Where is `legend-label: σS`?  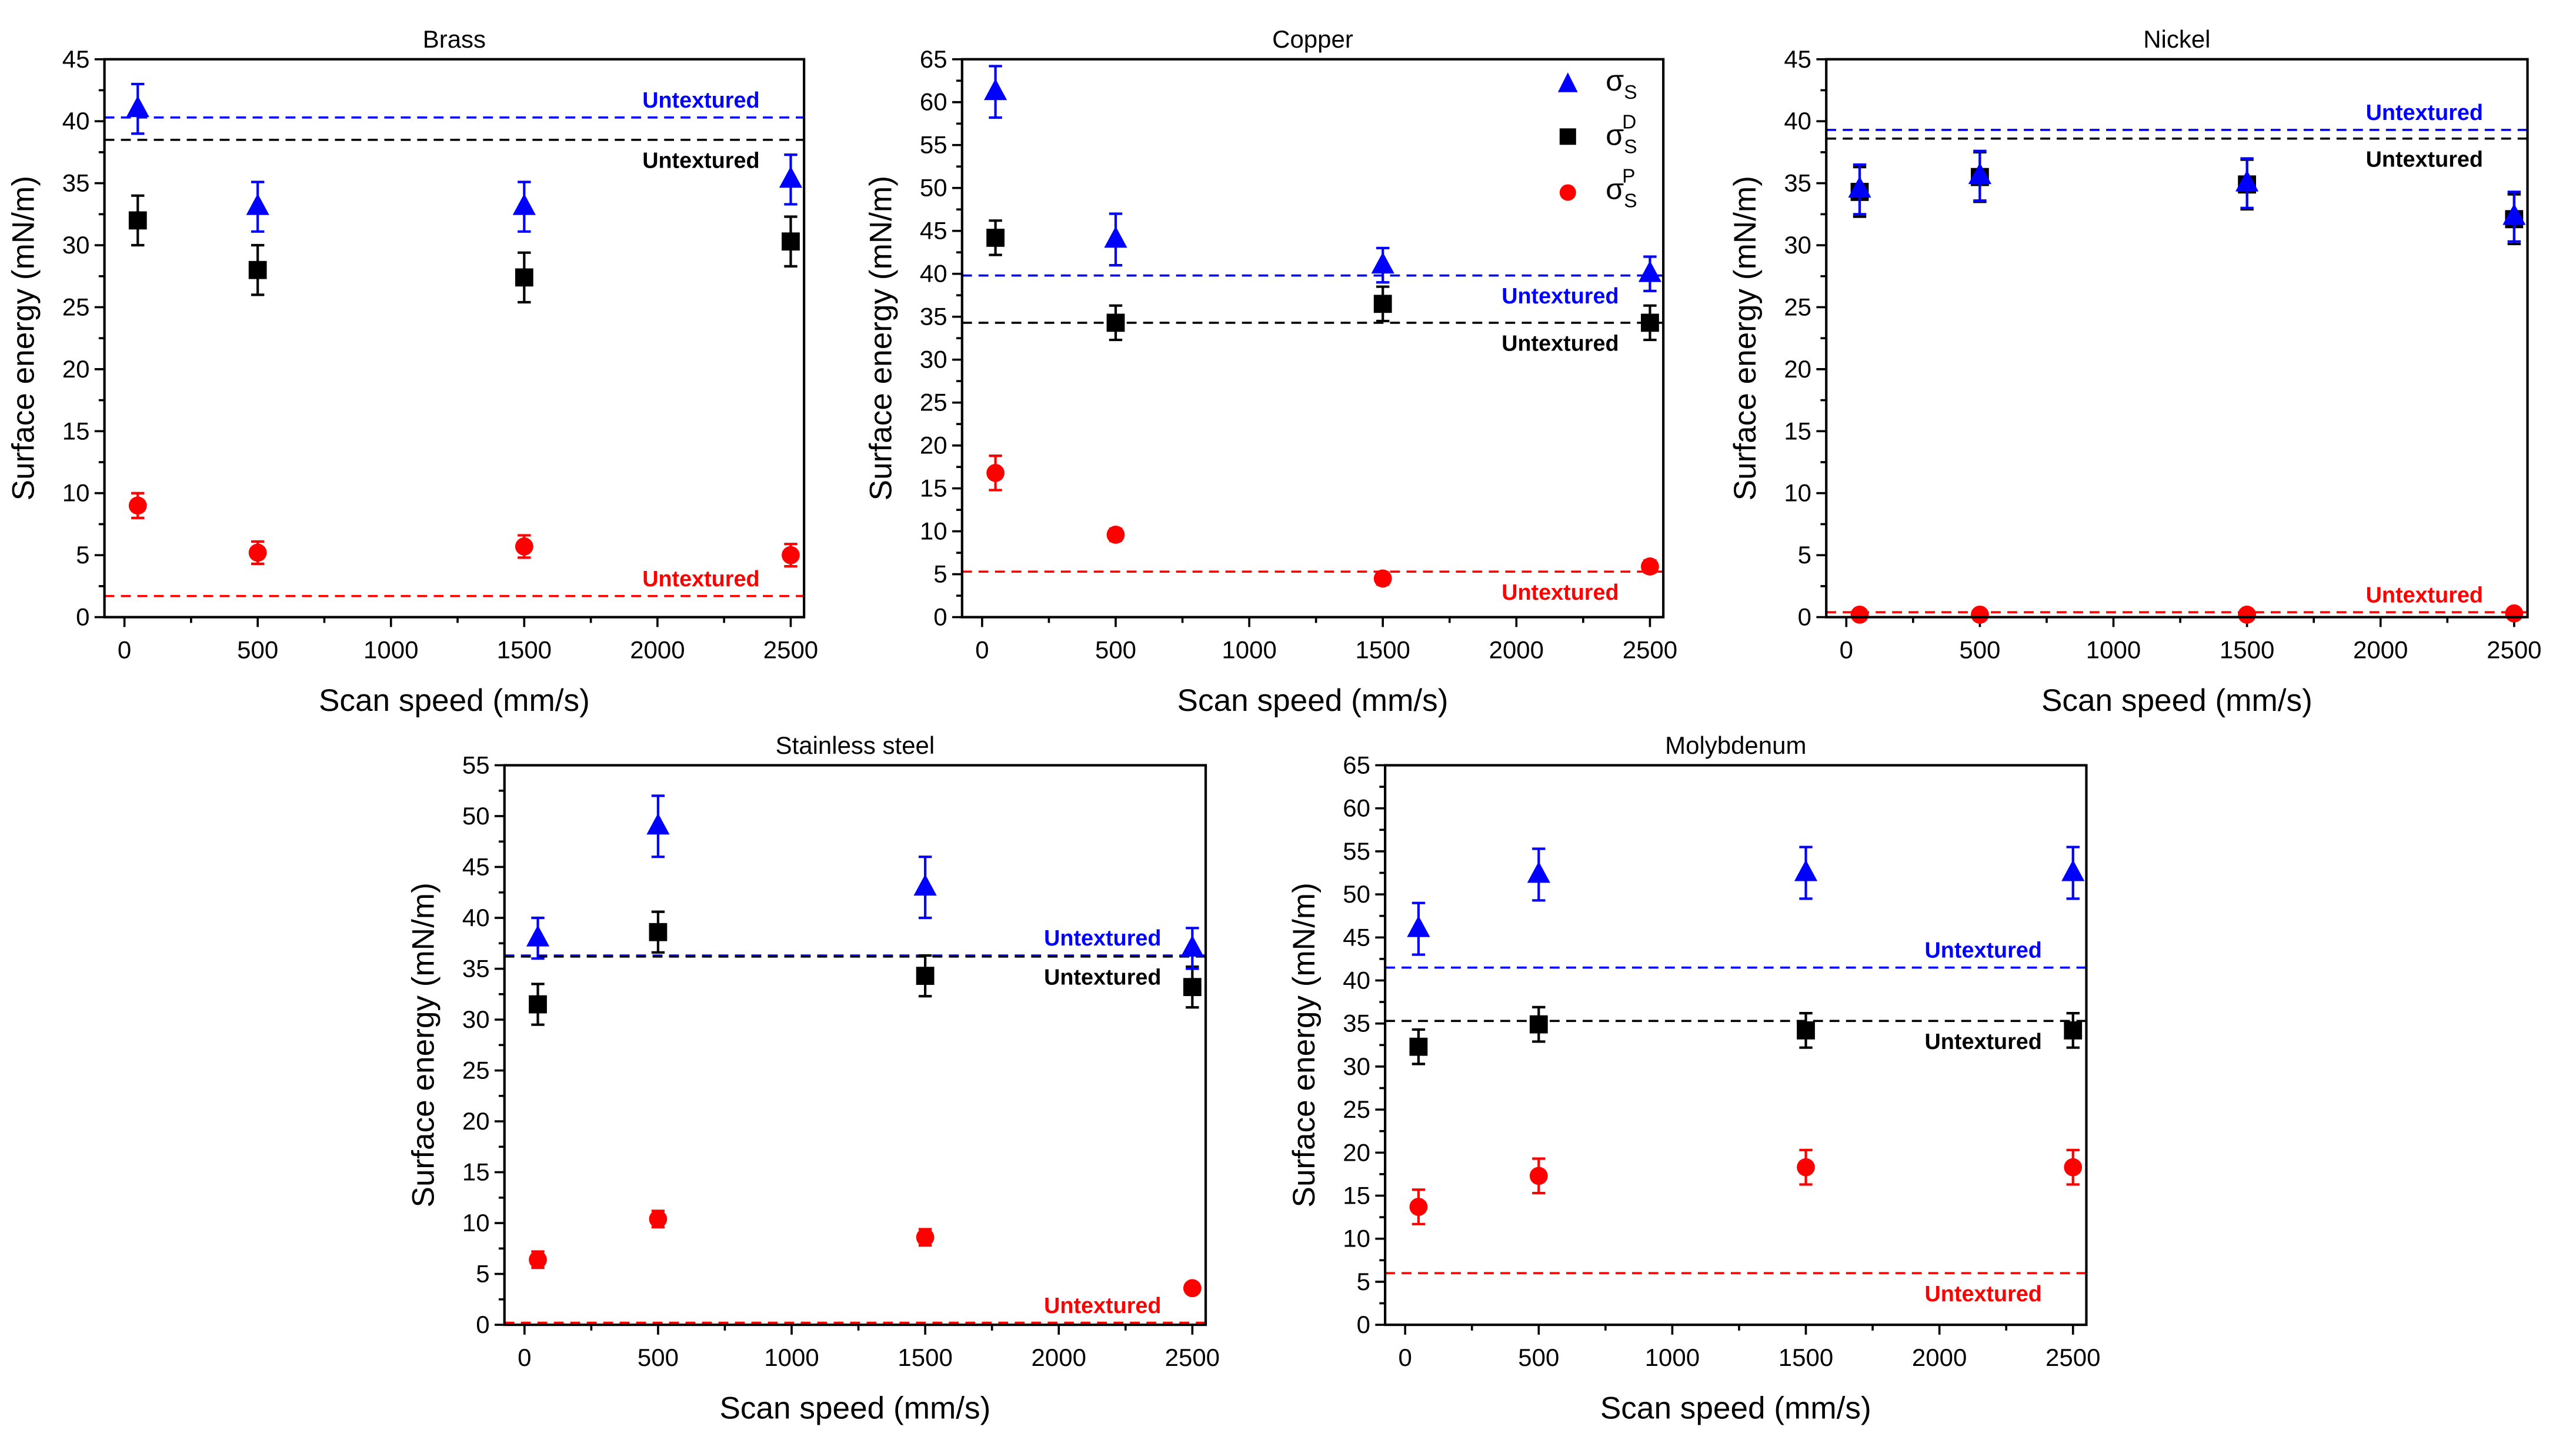 legend-label: σS is located at coordinates (1621, 83).